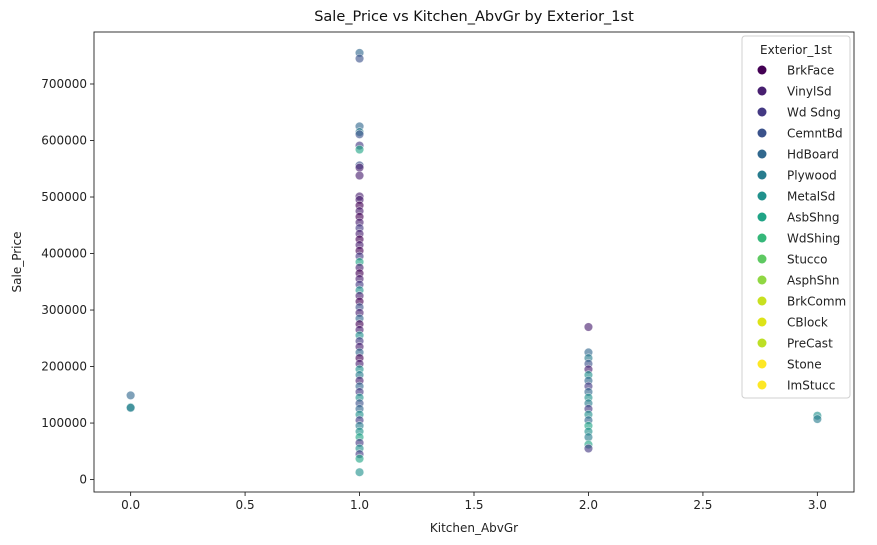  I want to click on legend-label: AsbShng, so click(813, 218).